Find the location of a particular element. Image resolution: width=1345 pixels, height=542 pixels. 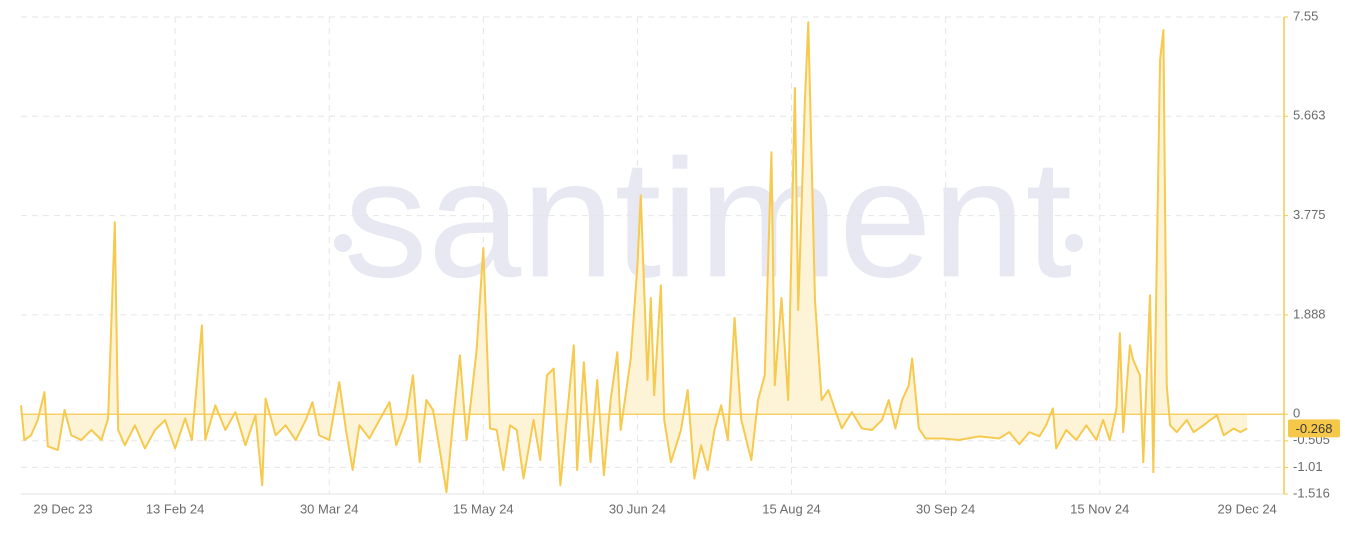

x-tick-label: 29 Dec 24 is located at coordinates (1247, 508).